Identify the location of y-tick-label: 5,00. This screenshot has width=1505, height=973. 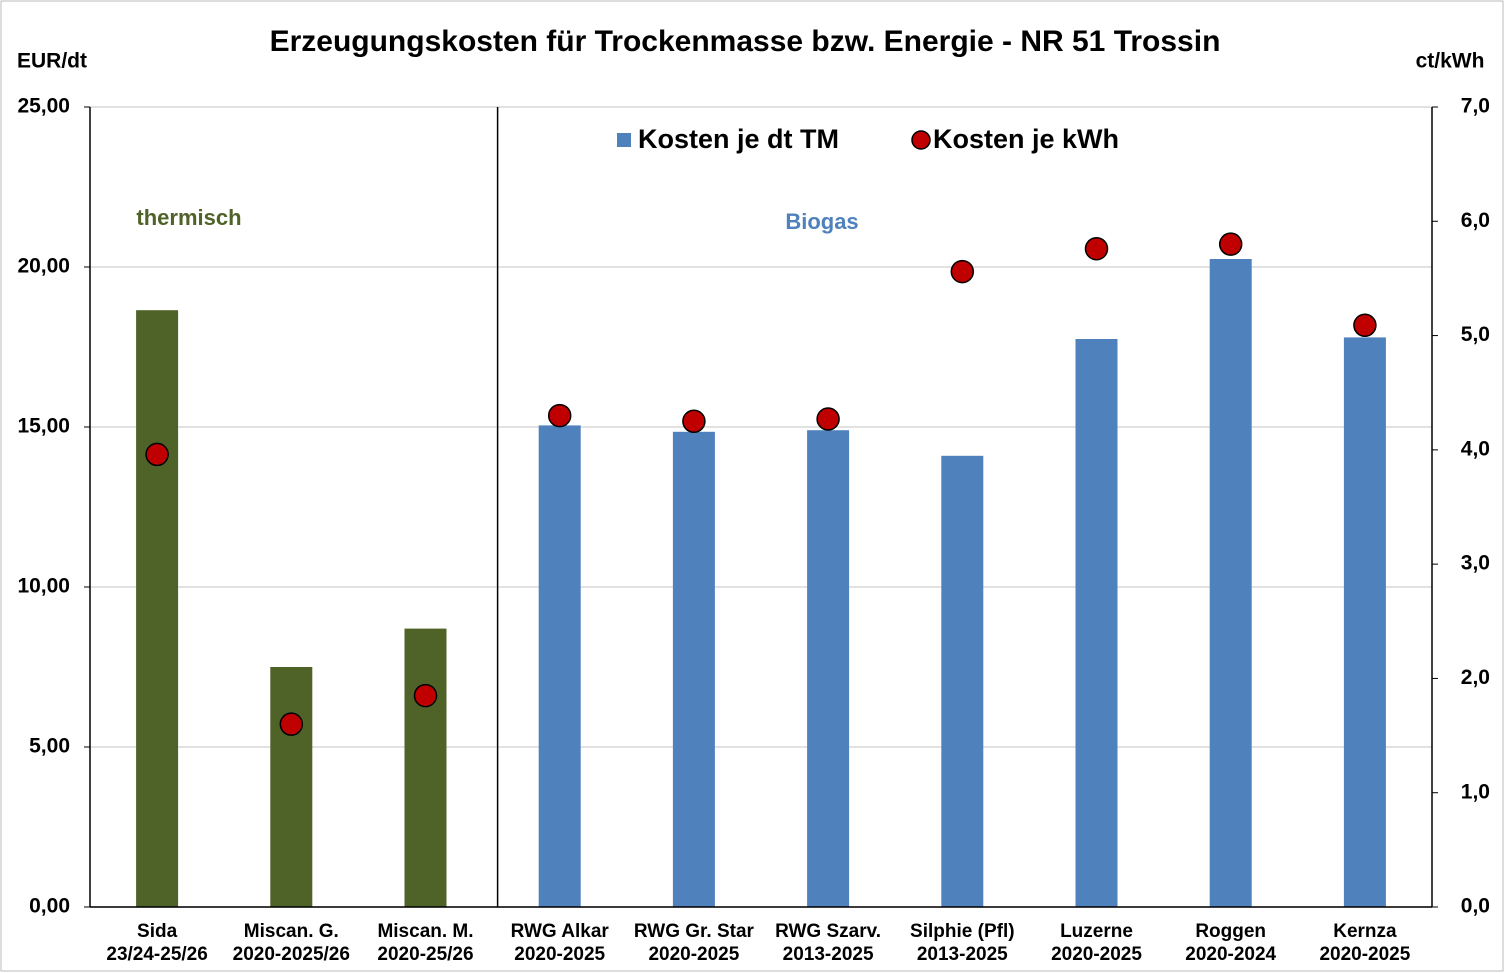
(49, 746).